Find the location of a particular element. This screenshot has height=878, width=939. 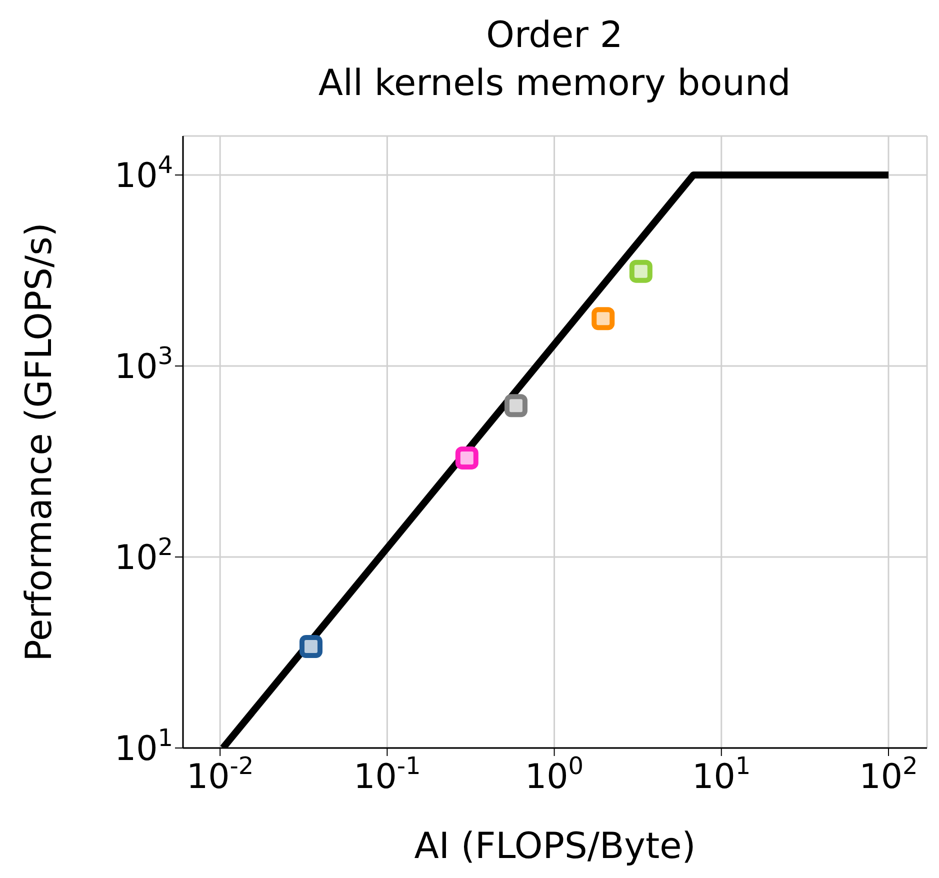

x-tick-label: 10$^{-1}$ is located at coordinates (387, 774).